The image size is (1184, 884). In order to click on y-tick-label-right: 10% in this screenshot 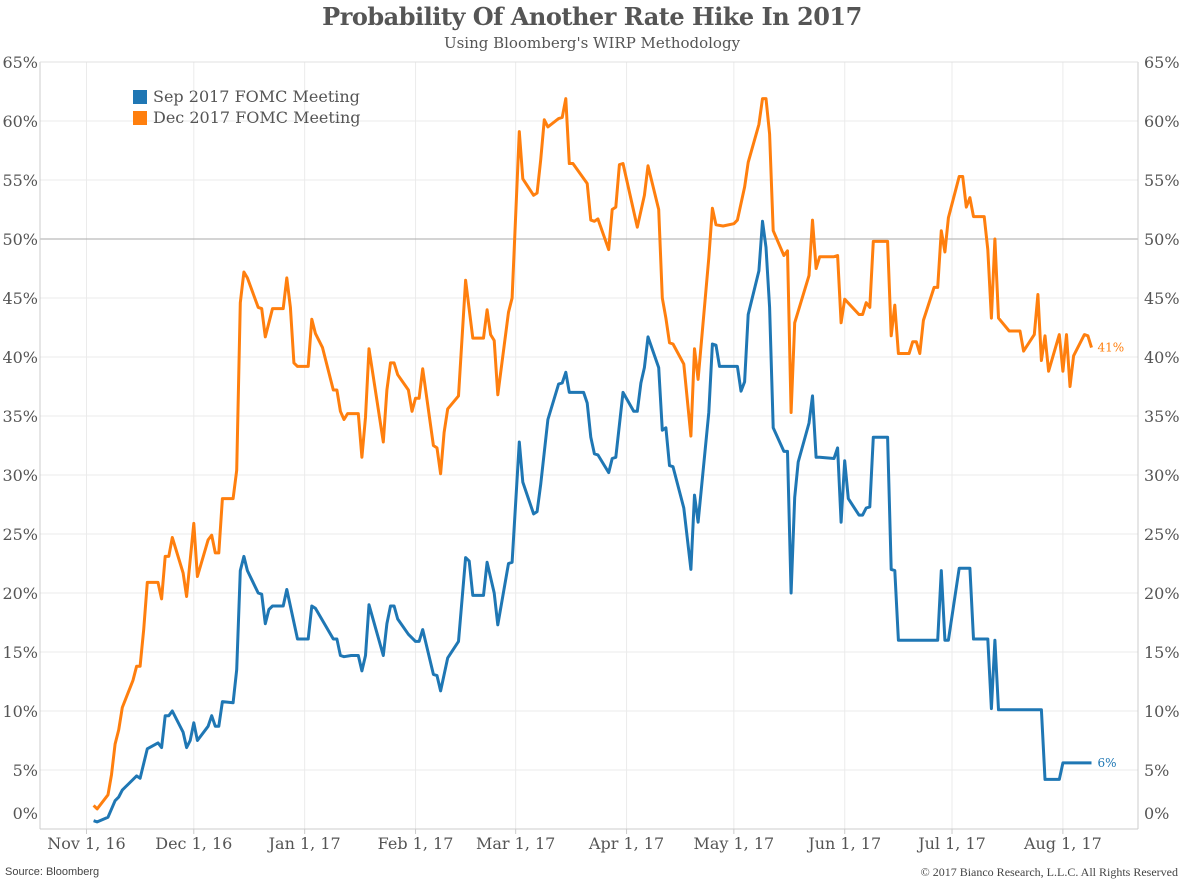, I will do `click(1162, 711)`.